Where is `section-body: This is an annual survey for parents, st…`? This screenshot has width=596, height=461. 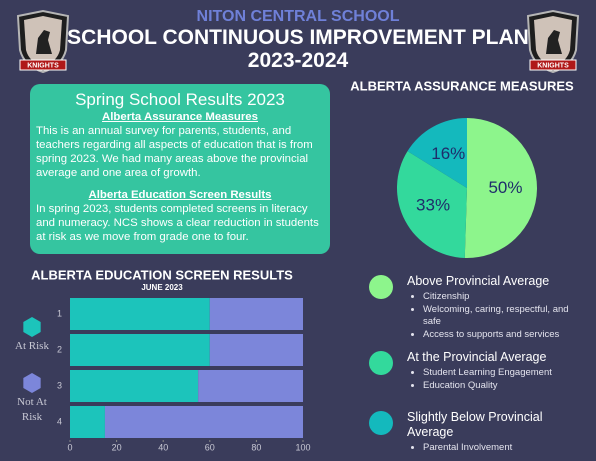 section-body: This is an annual survey for parents, st… is located at coordinates (174, 152).